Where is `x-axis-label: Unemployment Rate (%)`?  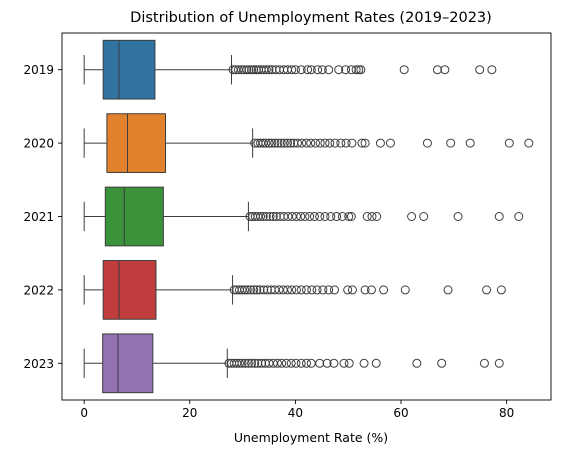 x-axis-label: Unemployment Rate (%) is located at coordinates (311, 437).